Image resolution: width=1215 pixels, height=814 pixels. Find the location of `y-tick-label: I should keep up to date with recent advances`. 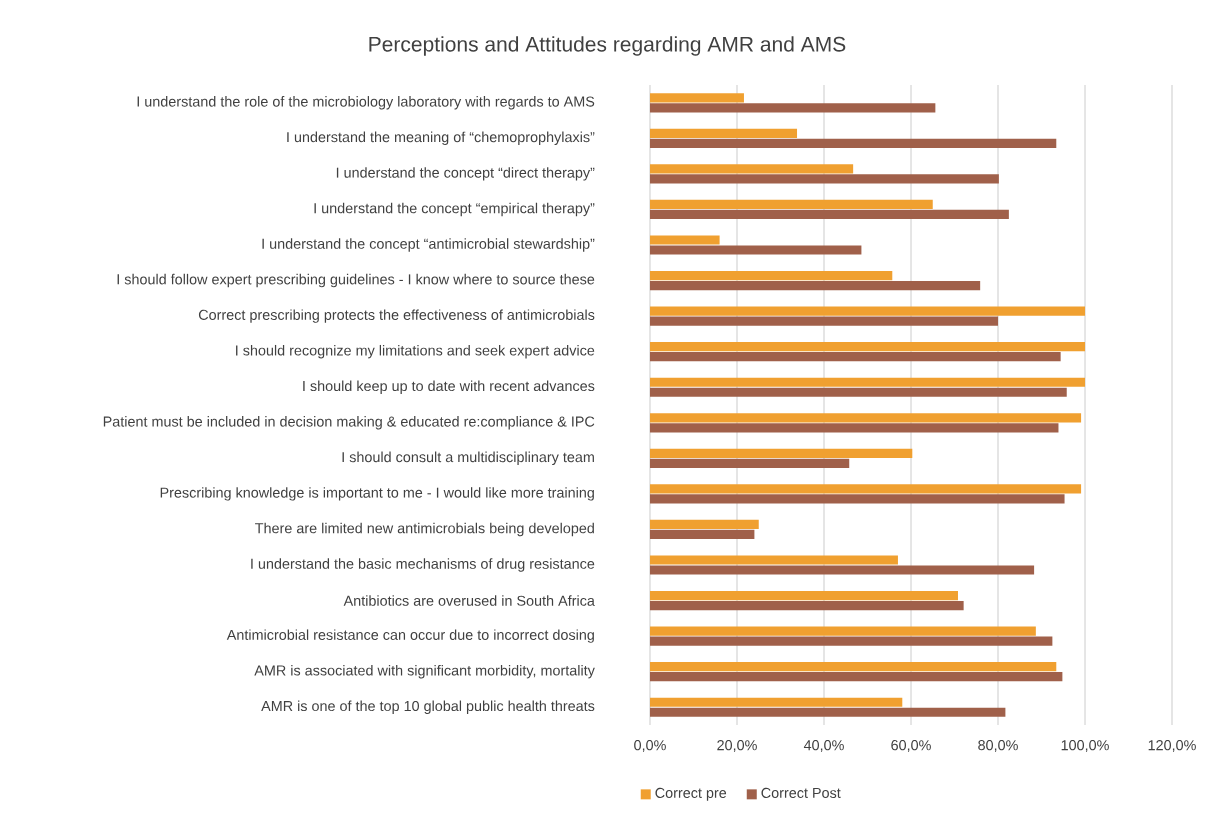

y-tick-label: I should keep up to date with recent advances is located at coordinates (449, 387).